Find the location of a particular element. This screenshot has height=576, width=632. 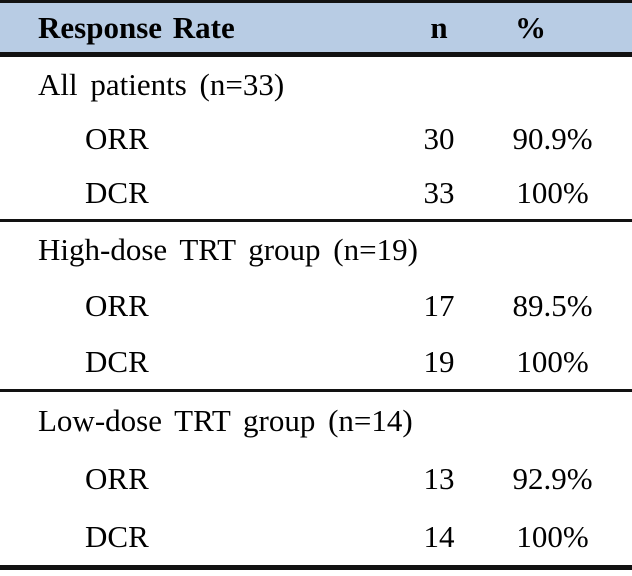

row-n-value: 17 is located at coordinates (439, 305).